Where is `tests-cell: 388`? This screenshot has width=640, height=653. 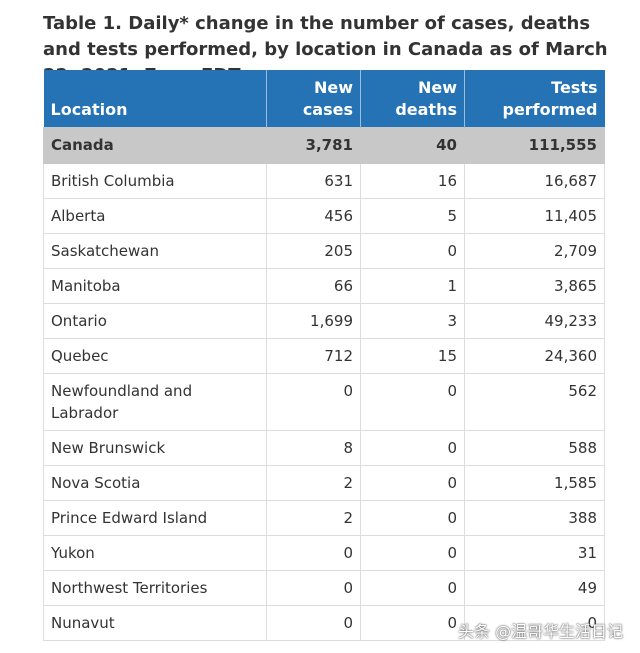 tests-cell: 388 is located at coordinates (534, 517).